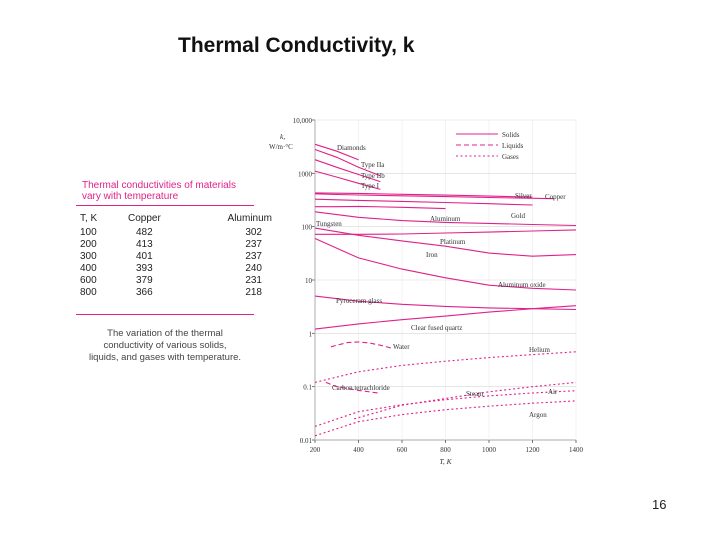 The image size is (720, 540). What do you see at coordinates (311, 334) in the screenshot?
I see `y-tick-label: 1` at bounding box center [311, 334].